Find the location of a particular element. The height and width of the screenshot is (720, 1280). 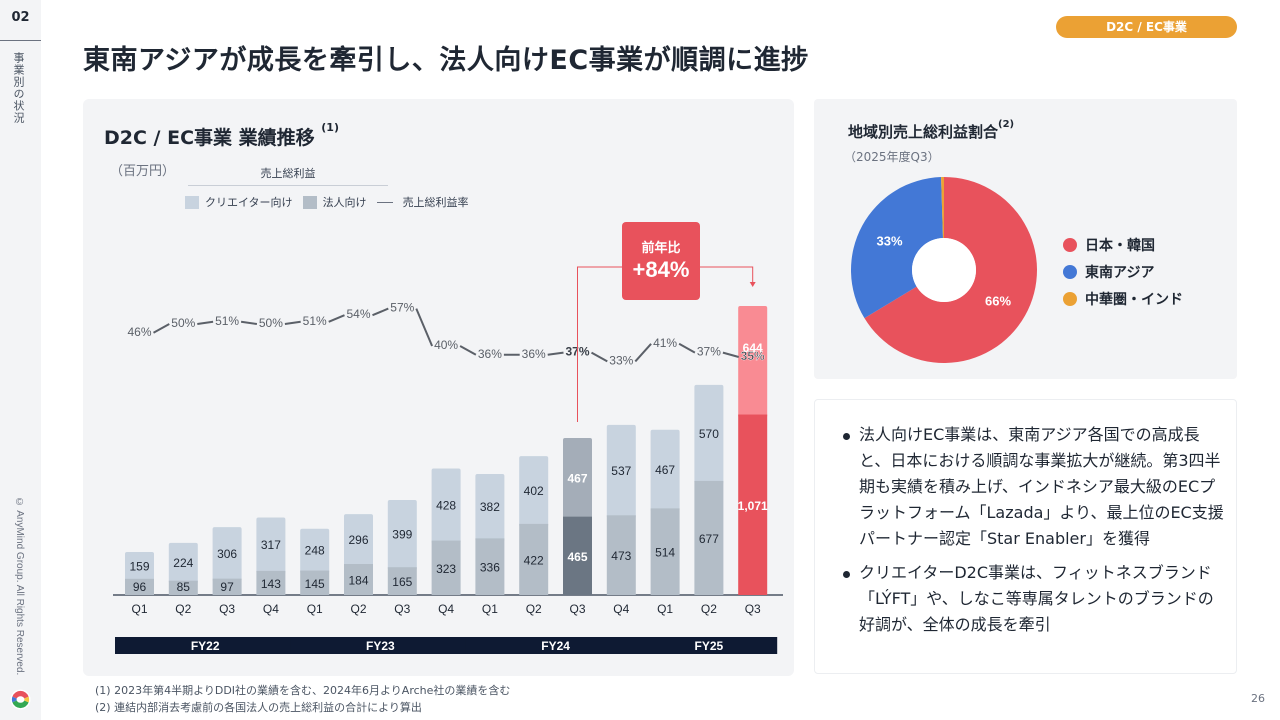

page-number: 26 is located at coordinates (1258, 698).